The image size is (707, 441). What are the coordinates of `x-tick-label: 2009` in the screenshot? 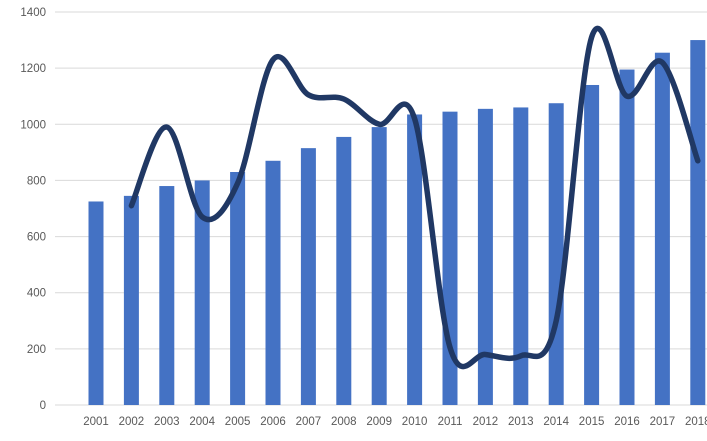 It's located at (379, 422).